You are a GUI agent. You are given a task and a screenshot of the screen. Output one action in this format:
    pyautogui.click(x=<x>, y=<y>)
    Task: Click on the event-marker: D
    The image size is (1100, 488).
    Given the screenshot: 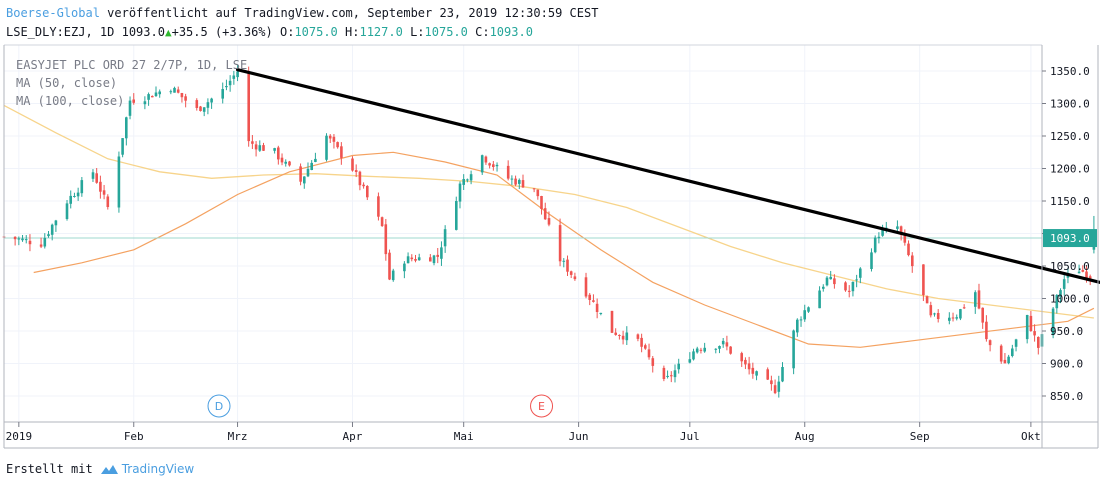 What is the action you would take?
    pyautogui.click(x=219, y=406)
    